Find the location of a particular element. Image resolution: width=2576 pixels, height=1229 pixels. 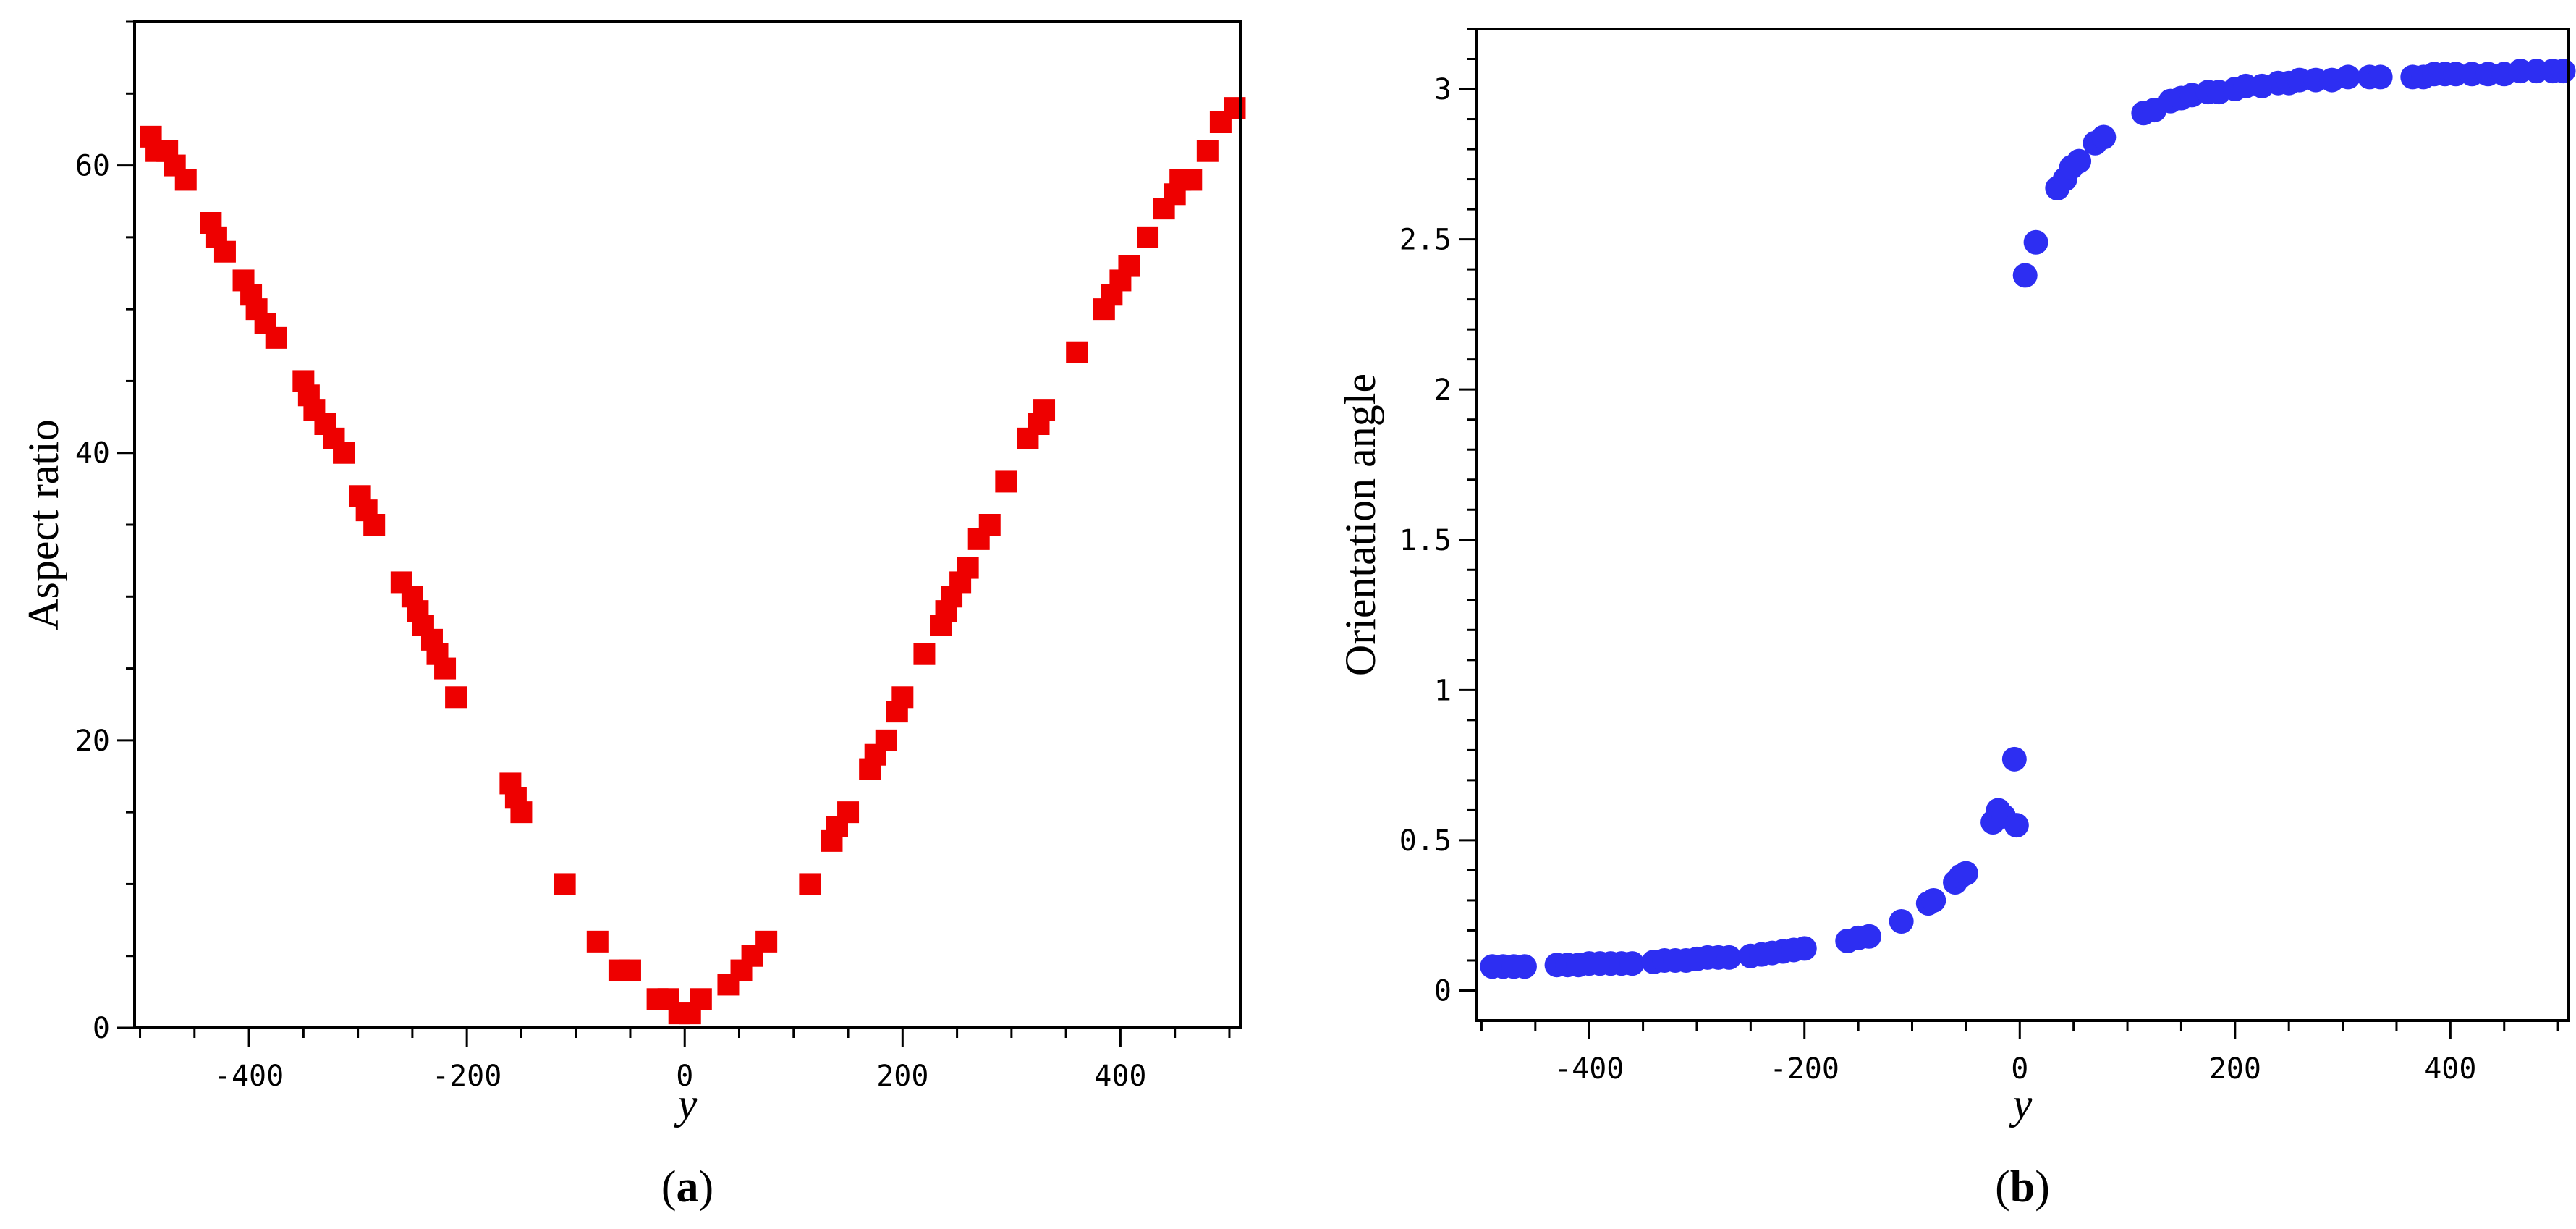

x-axis-title-a: y is located at coordinates (686, 1104).